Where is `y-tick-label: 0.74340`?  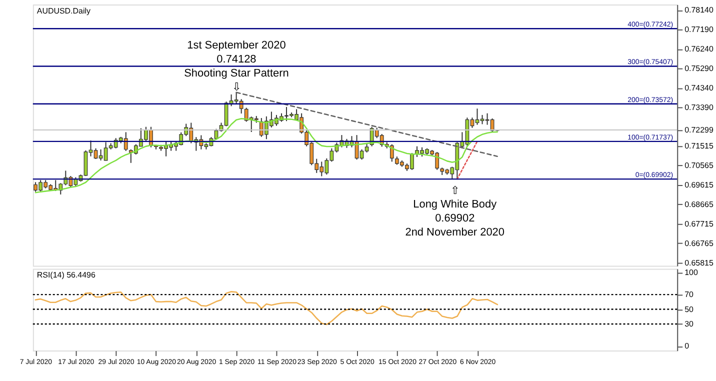
y-tick-label: 0.74340 is located at coordinates (699, 88).